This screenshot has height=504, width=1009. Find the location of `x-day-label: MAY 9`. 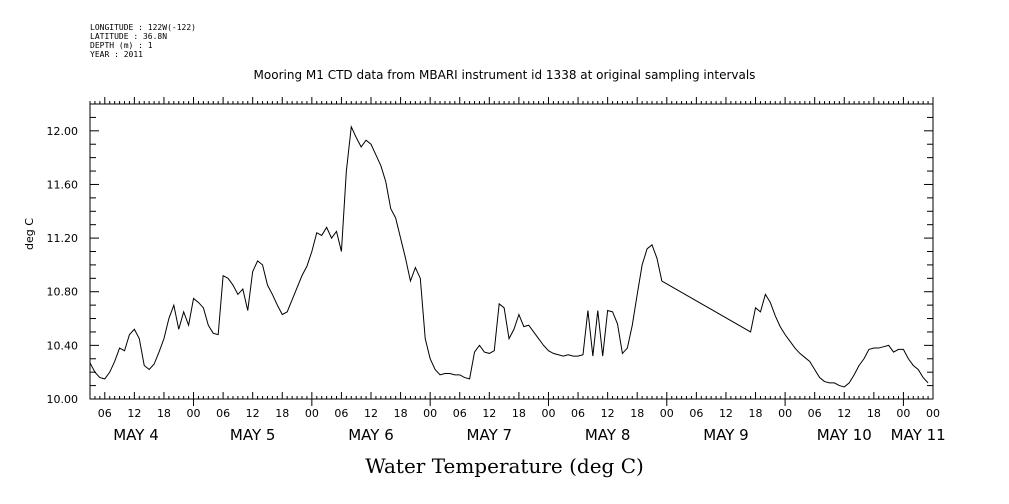

x-day-label: MAY 9 is located at coordinates (726, 435).